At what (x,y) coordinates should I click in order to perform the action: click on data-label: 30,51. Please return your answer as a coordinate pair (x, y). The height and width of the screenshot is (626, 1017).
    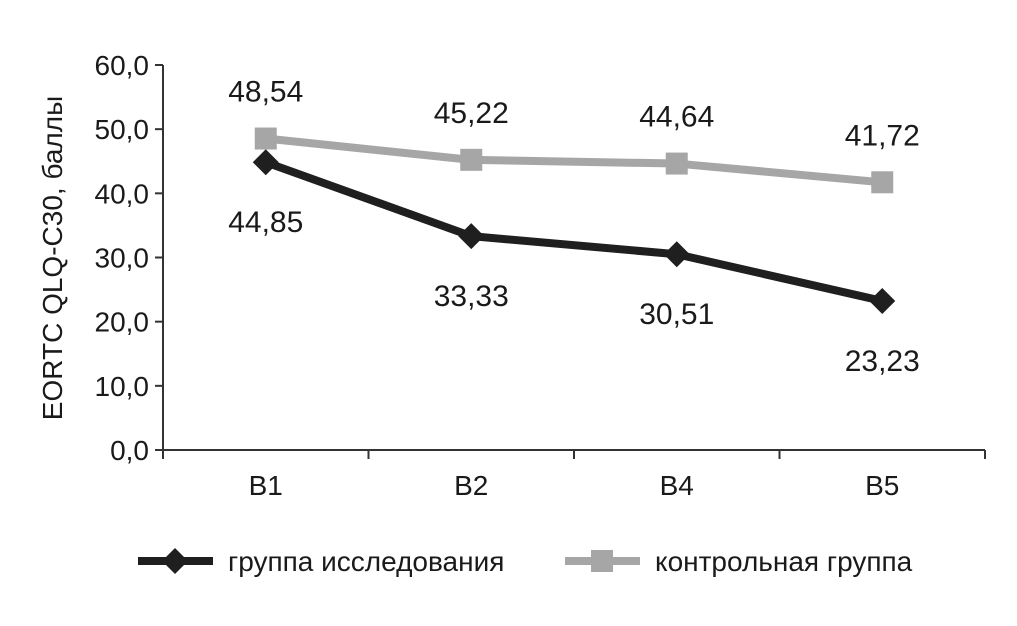
    Looking at the image, I should click on (676, 314).